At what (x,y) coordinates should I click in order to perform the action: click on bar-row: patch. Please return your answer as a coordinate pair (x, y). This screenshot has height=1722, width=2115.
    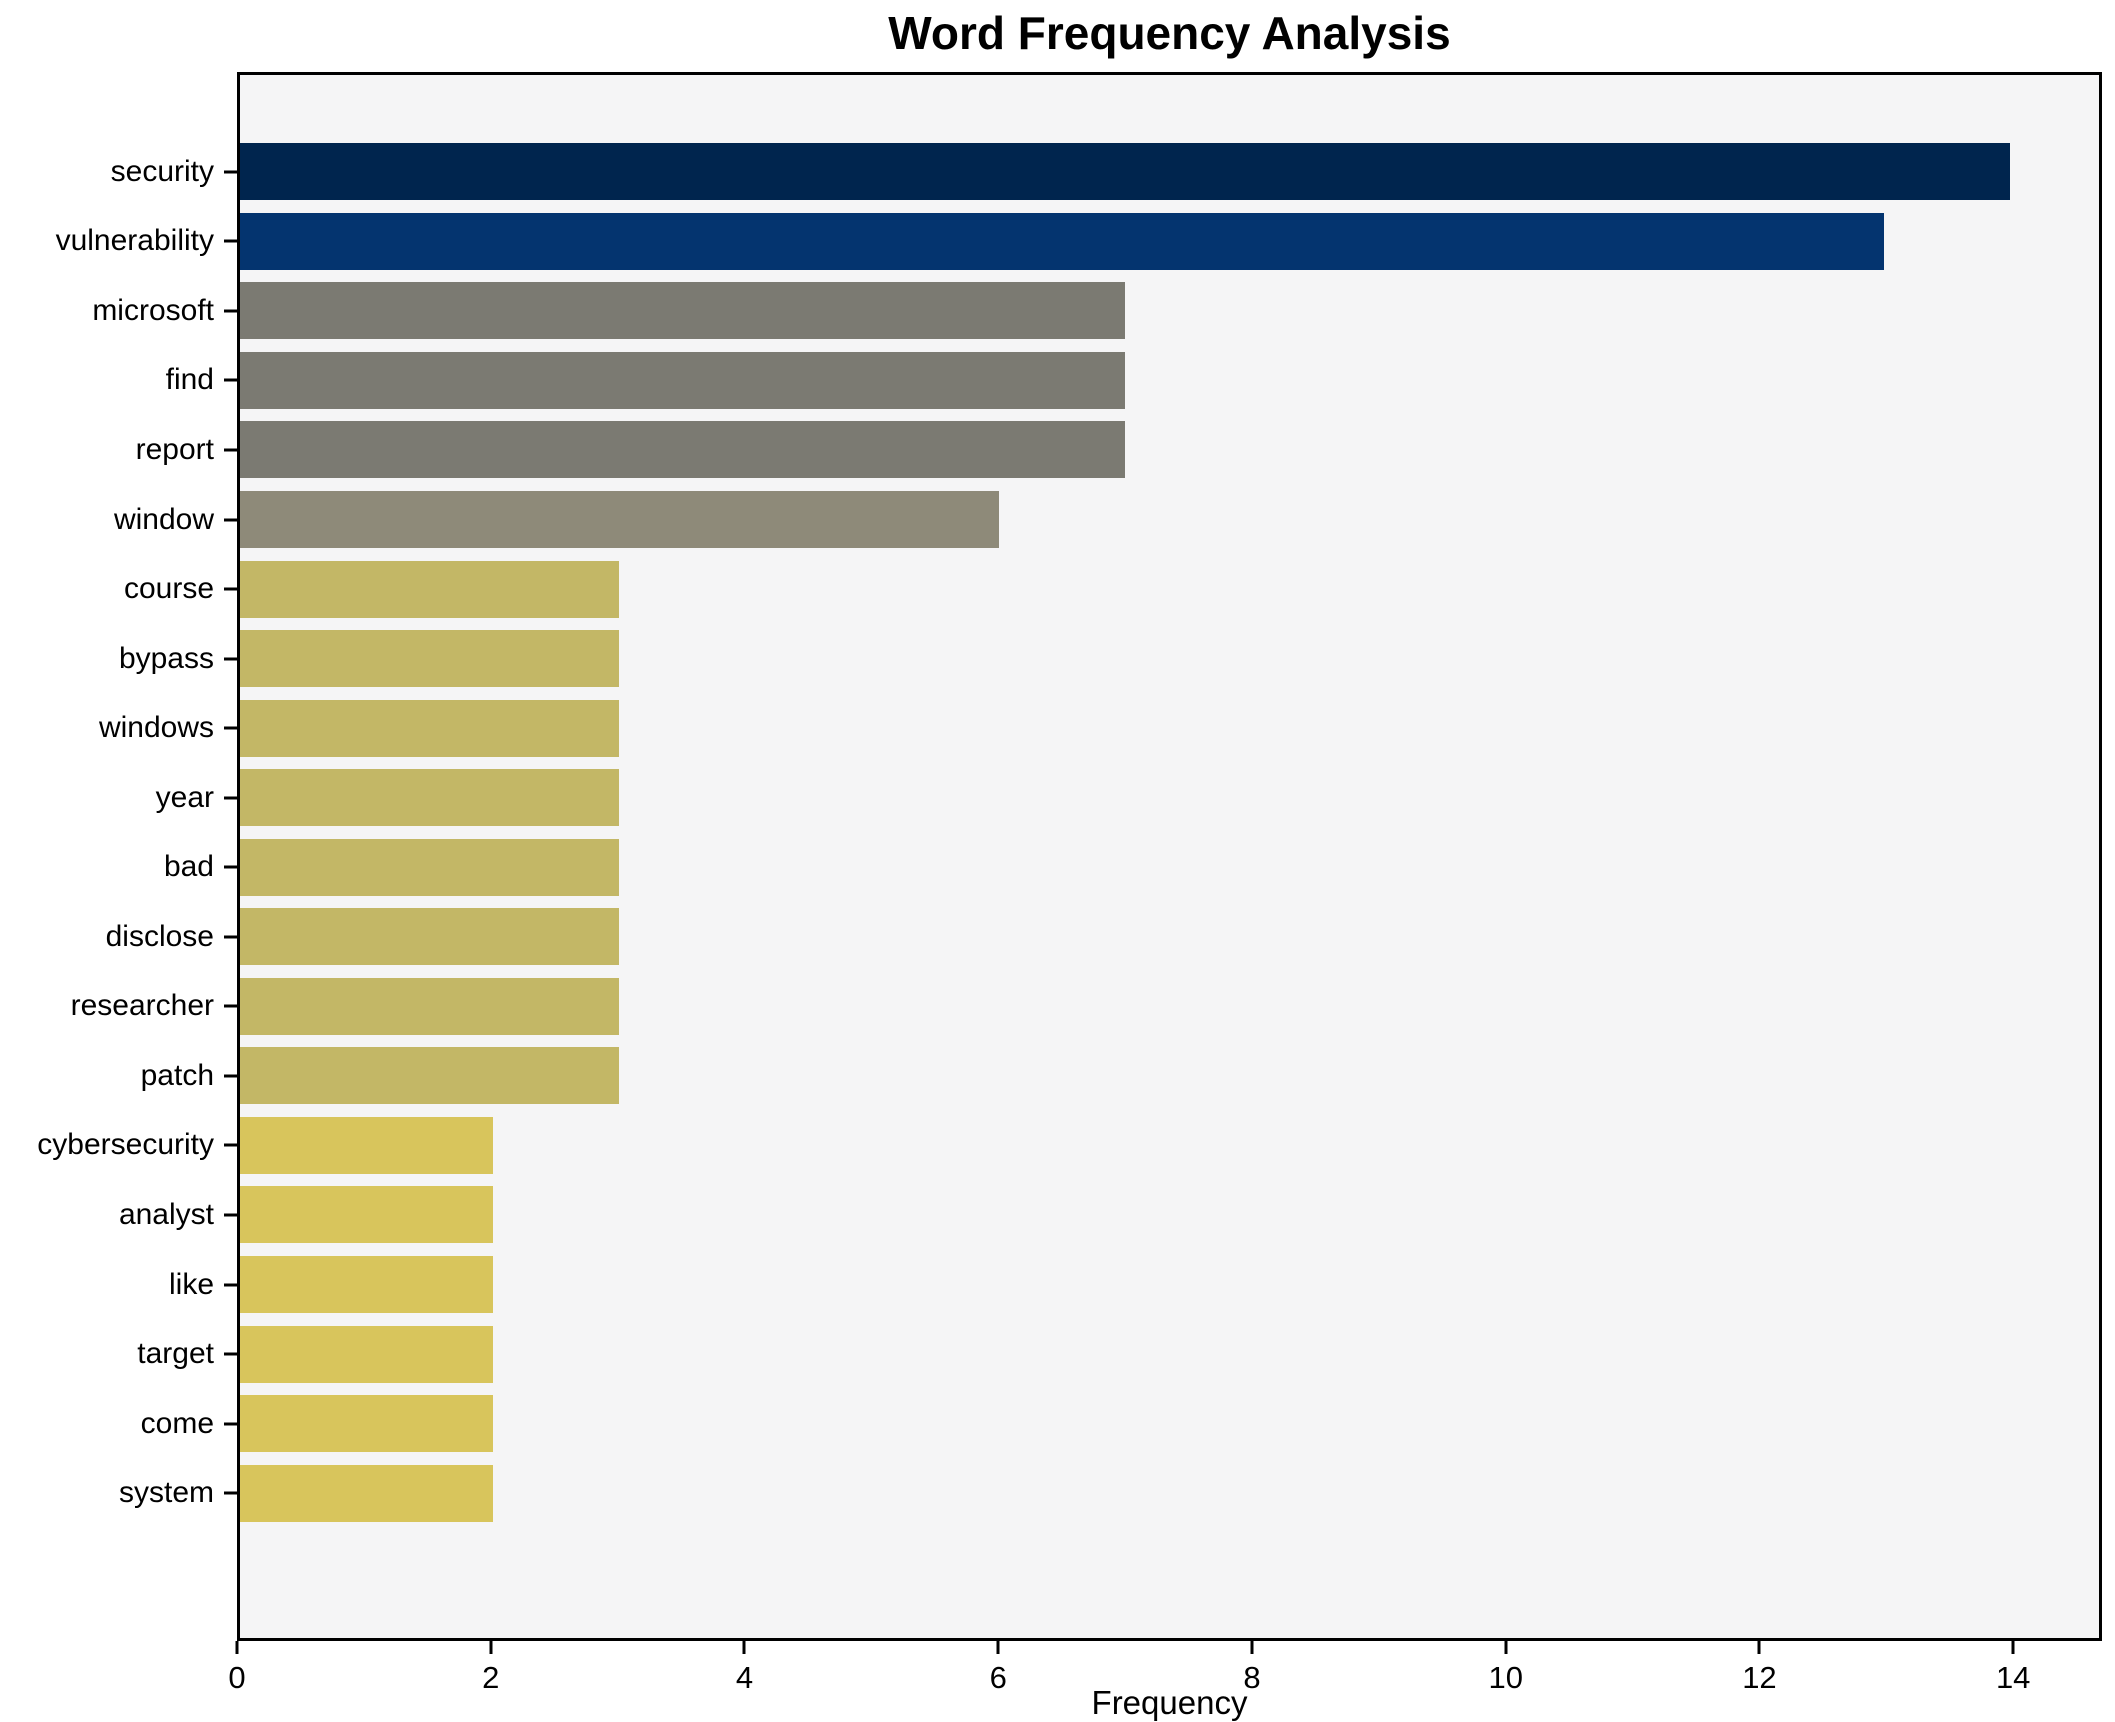
    Looking at the image, I should click on (1120, 1076).